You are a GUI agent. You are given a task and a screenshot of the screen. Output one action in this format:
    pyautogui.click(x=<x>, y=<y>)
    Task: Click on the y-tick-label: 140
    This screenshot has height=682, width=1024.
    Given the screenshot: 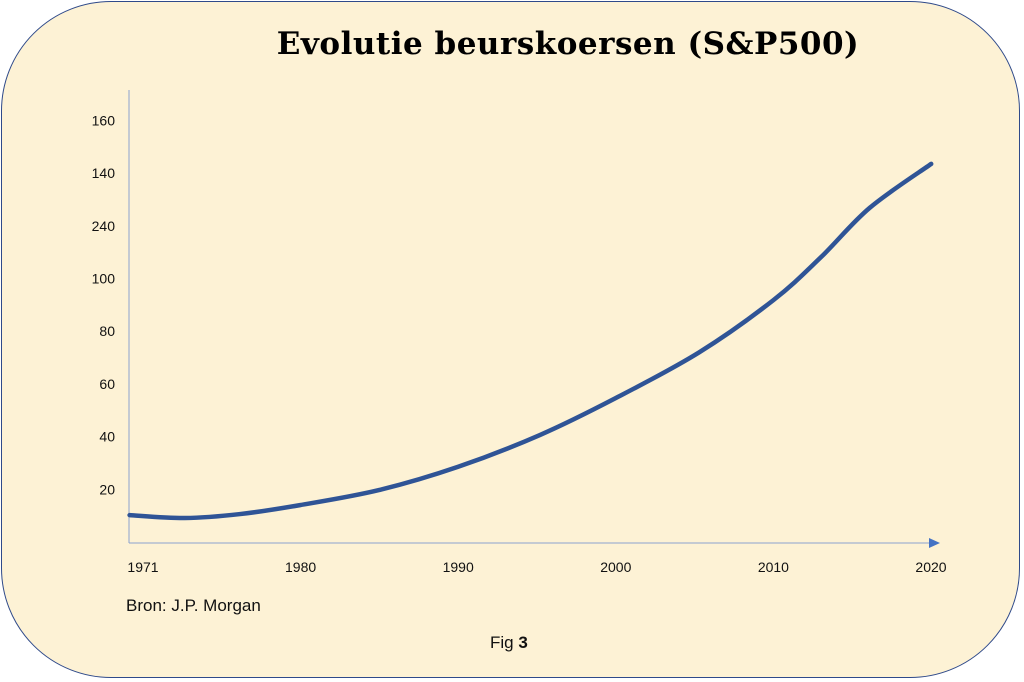 What is the action you would take?
    pyautogui.click(x=104, y=173)
    